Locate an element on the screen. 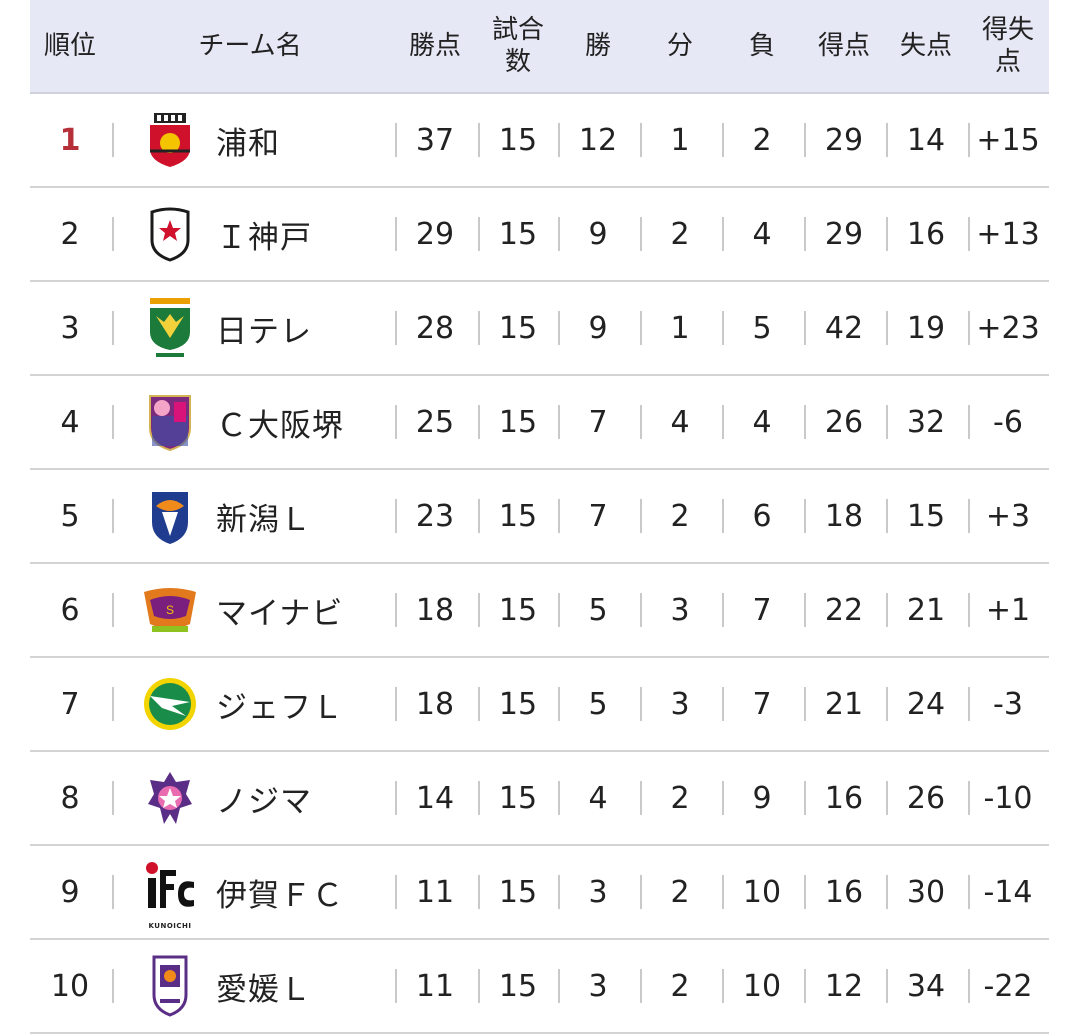 The image size is (1079, 1034). team-name: マイナビ is located at coordinates (280, 613).